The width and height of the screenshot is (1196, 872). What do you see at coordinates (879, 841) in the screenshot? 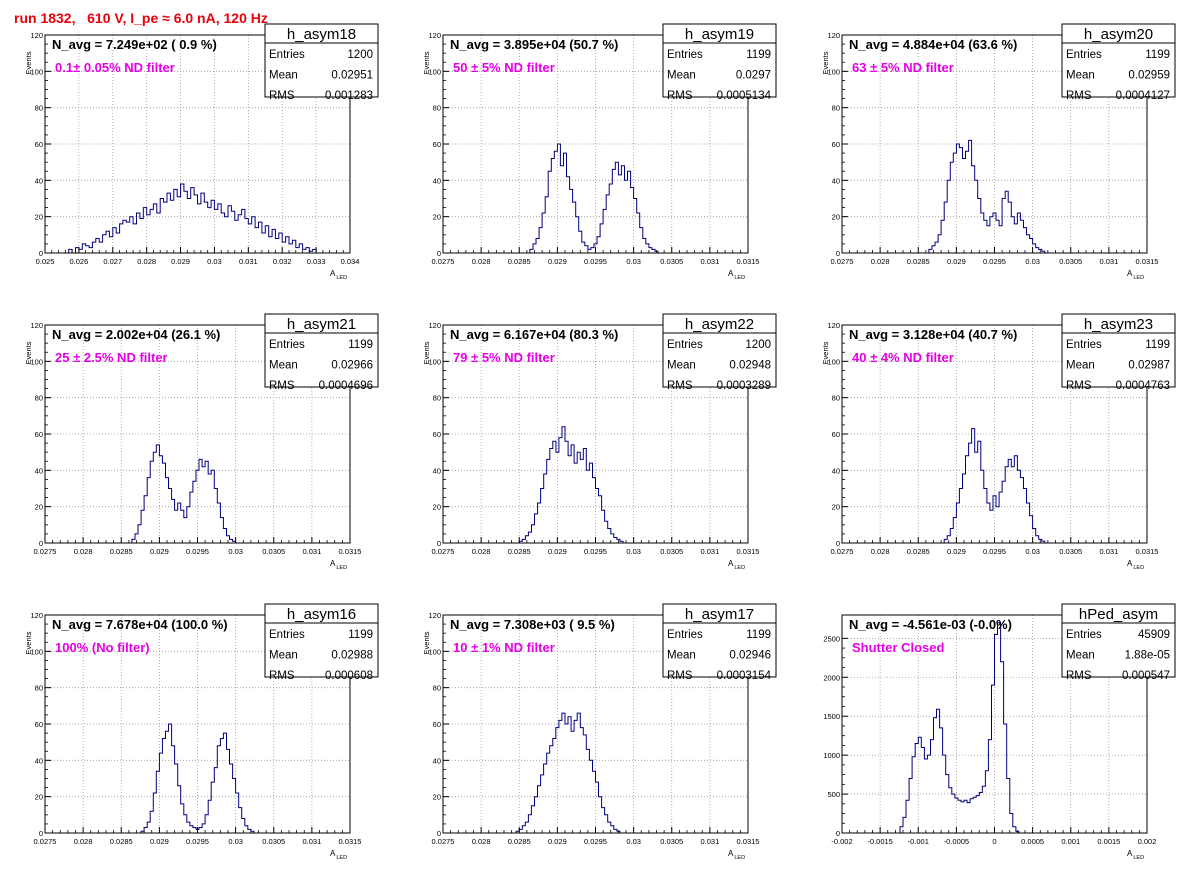
I see `x-tick-label: -0.0015` at bounding box center [879, 841].